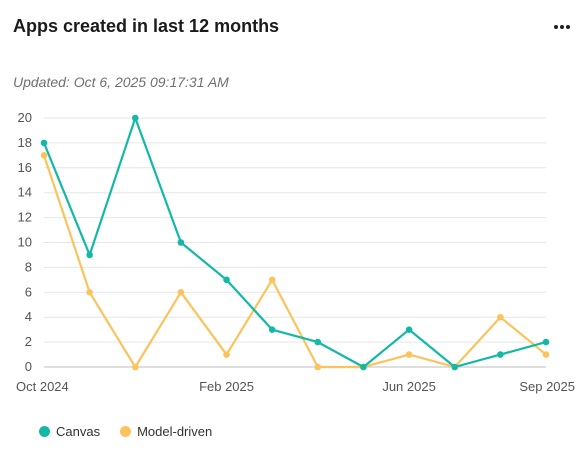  I want to click on y-tick-label: 6, so click(28, 291).